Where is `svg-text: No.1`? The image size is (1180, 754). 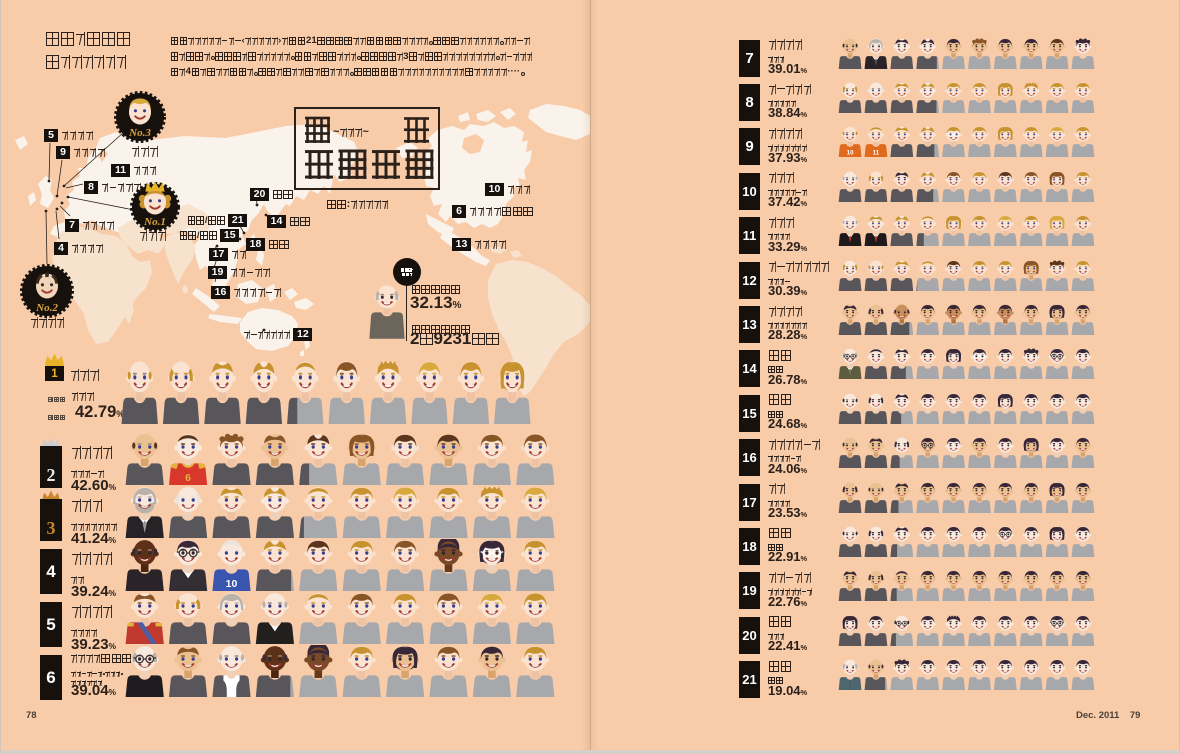
svg-text: No.1 is located at coordinates (154, 222).